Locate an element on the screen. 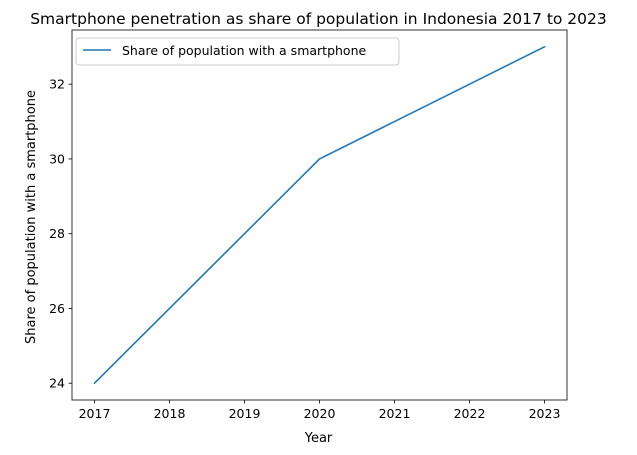  x-tick-label: 2020 is located at coordinates (320, 413).